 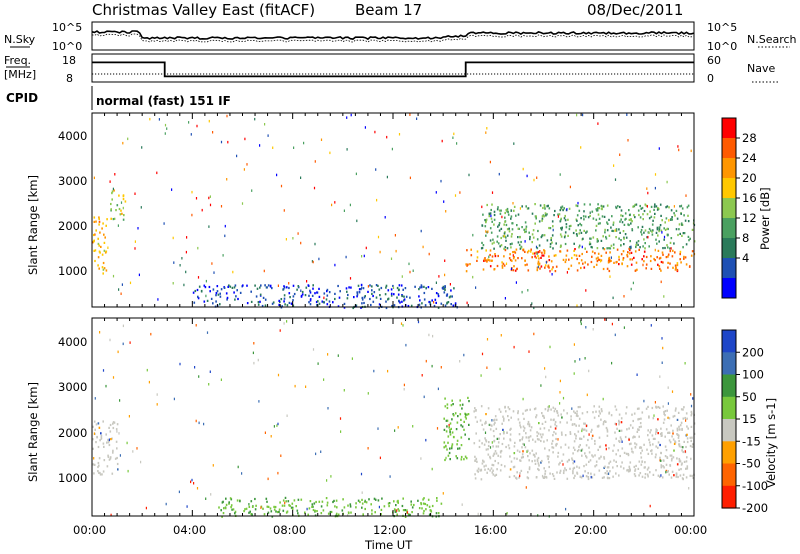 What do you see at coordinates (729, 128) in the screenshot?
I see `colorbar-swatch` at bounding box center [729, 128].